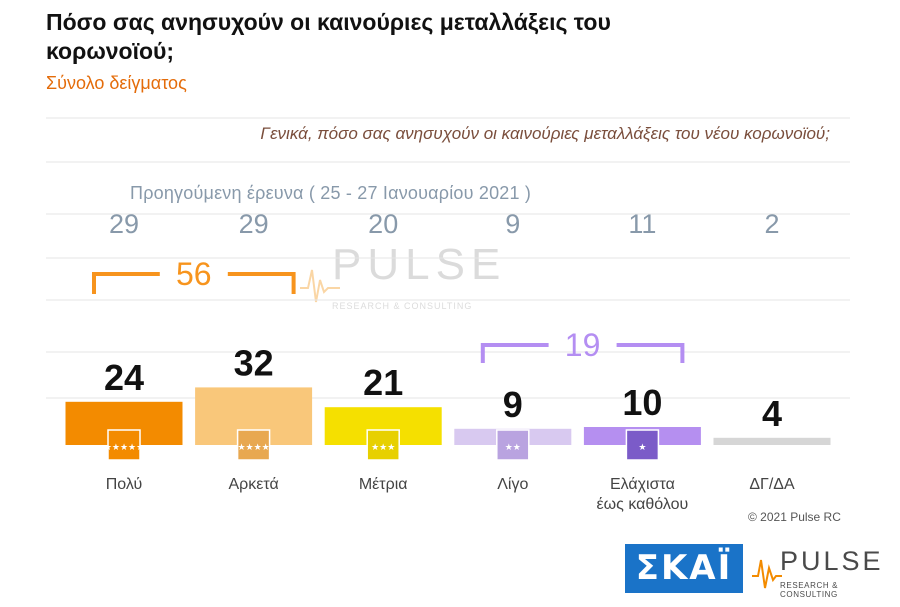 The image size is (900, 607). What do you see at coordinates (513, 448) in the screenshot?
I see `star-glyphs: ★★` at bounding box center [513, 448].